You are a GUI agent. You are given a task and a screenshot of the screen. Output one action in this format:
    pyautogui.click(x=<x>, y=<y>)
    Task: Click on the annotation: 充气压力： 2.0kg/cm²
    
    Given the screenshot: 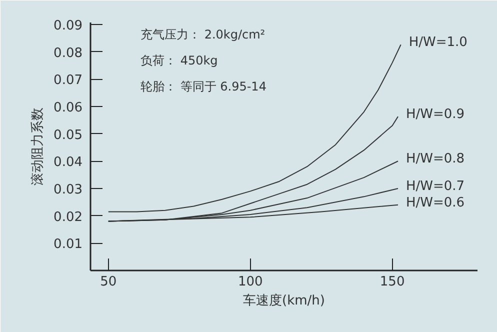 What is the action you would take?
    pyautogui.click(x=203, y=35)
    